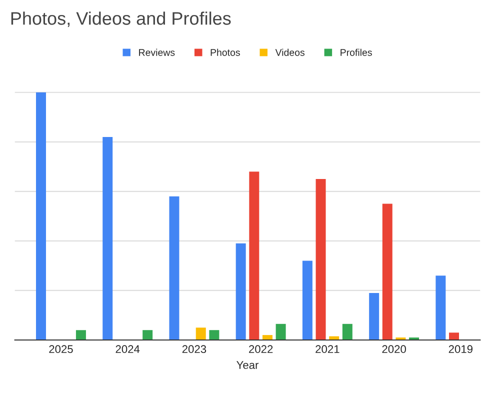 This screenshot has width=495, height=400. What do you see at coordinates (328, 349) in the screenshot?
I see `x-tick-label: 2021` at bounding box center [328, 349].